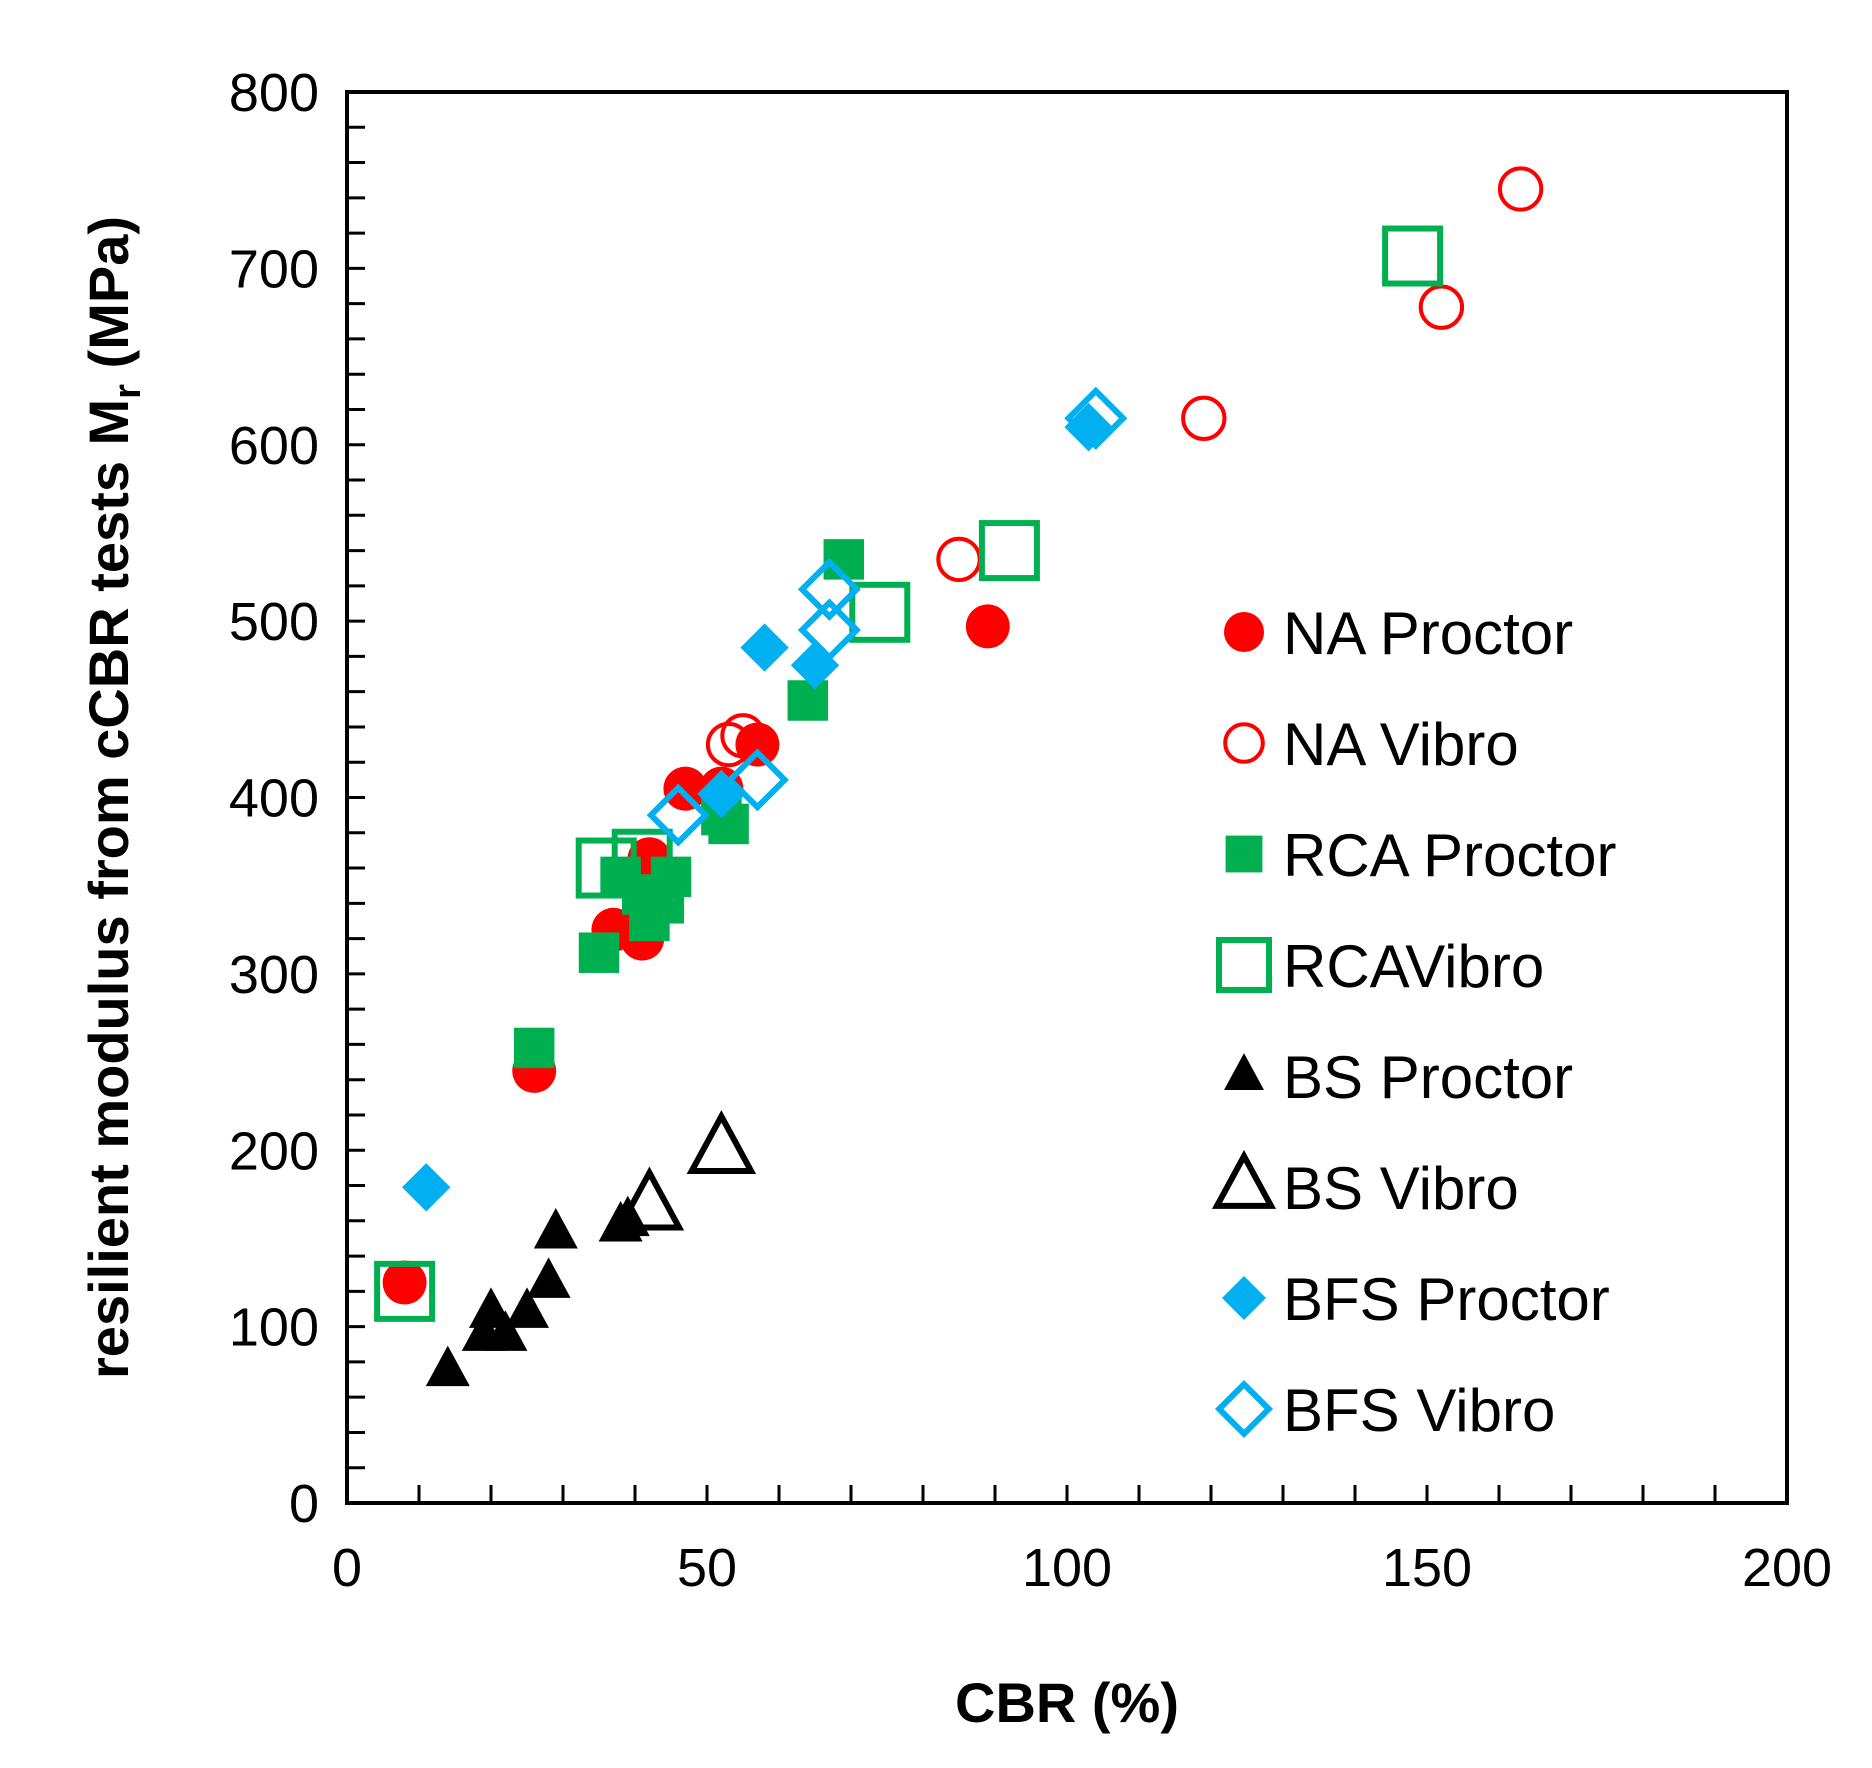 This screenshot has width=1872, height=1768. I want to click on legend-item: BS Proctor, so click(1398, 1077).